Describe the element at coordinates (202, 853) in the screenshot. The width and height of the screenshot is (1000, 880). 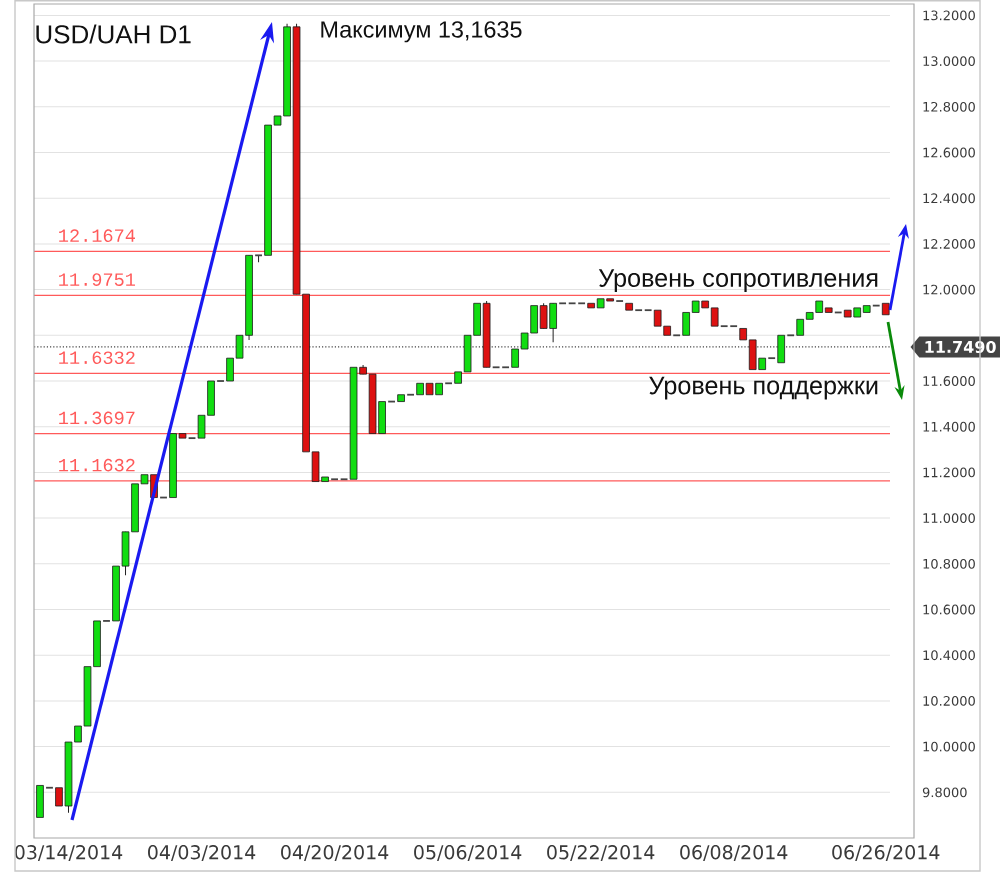
I see `x-tick-label: 04/03/2014` at that location.